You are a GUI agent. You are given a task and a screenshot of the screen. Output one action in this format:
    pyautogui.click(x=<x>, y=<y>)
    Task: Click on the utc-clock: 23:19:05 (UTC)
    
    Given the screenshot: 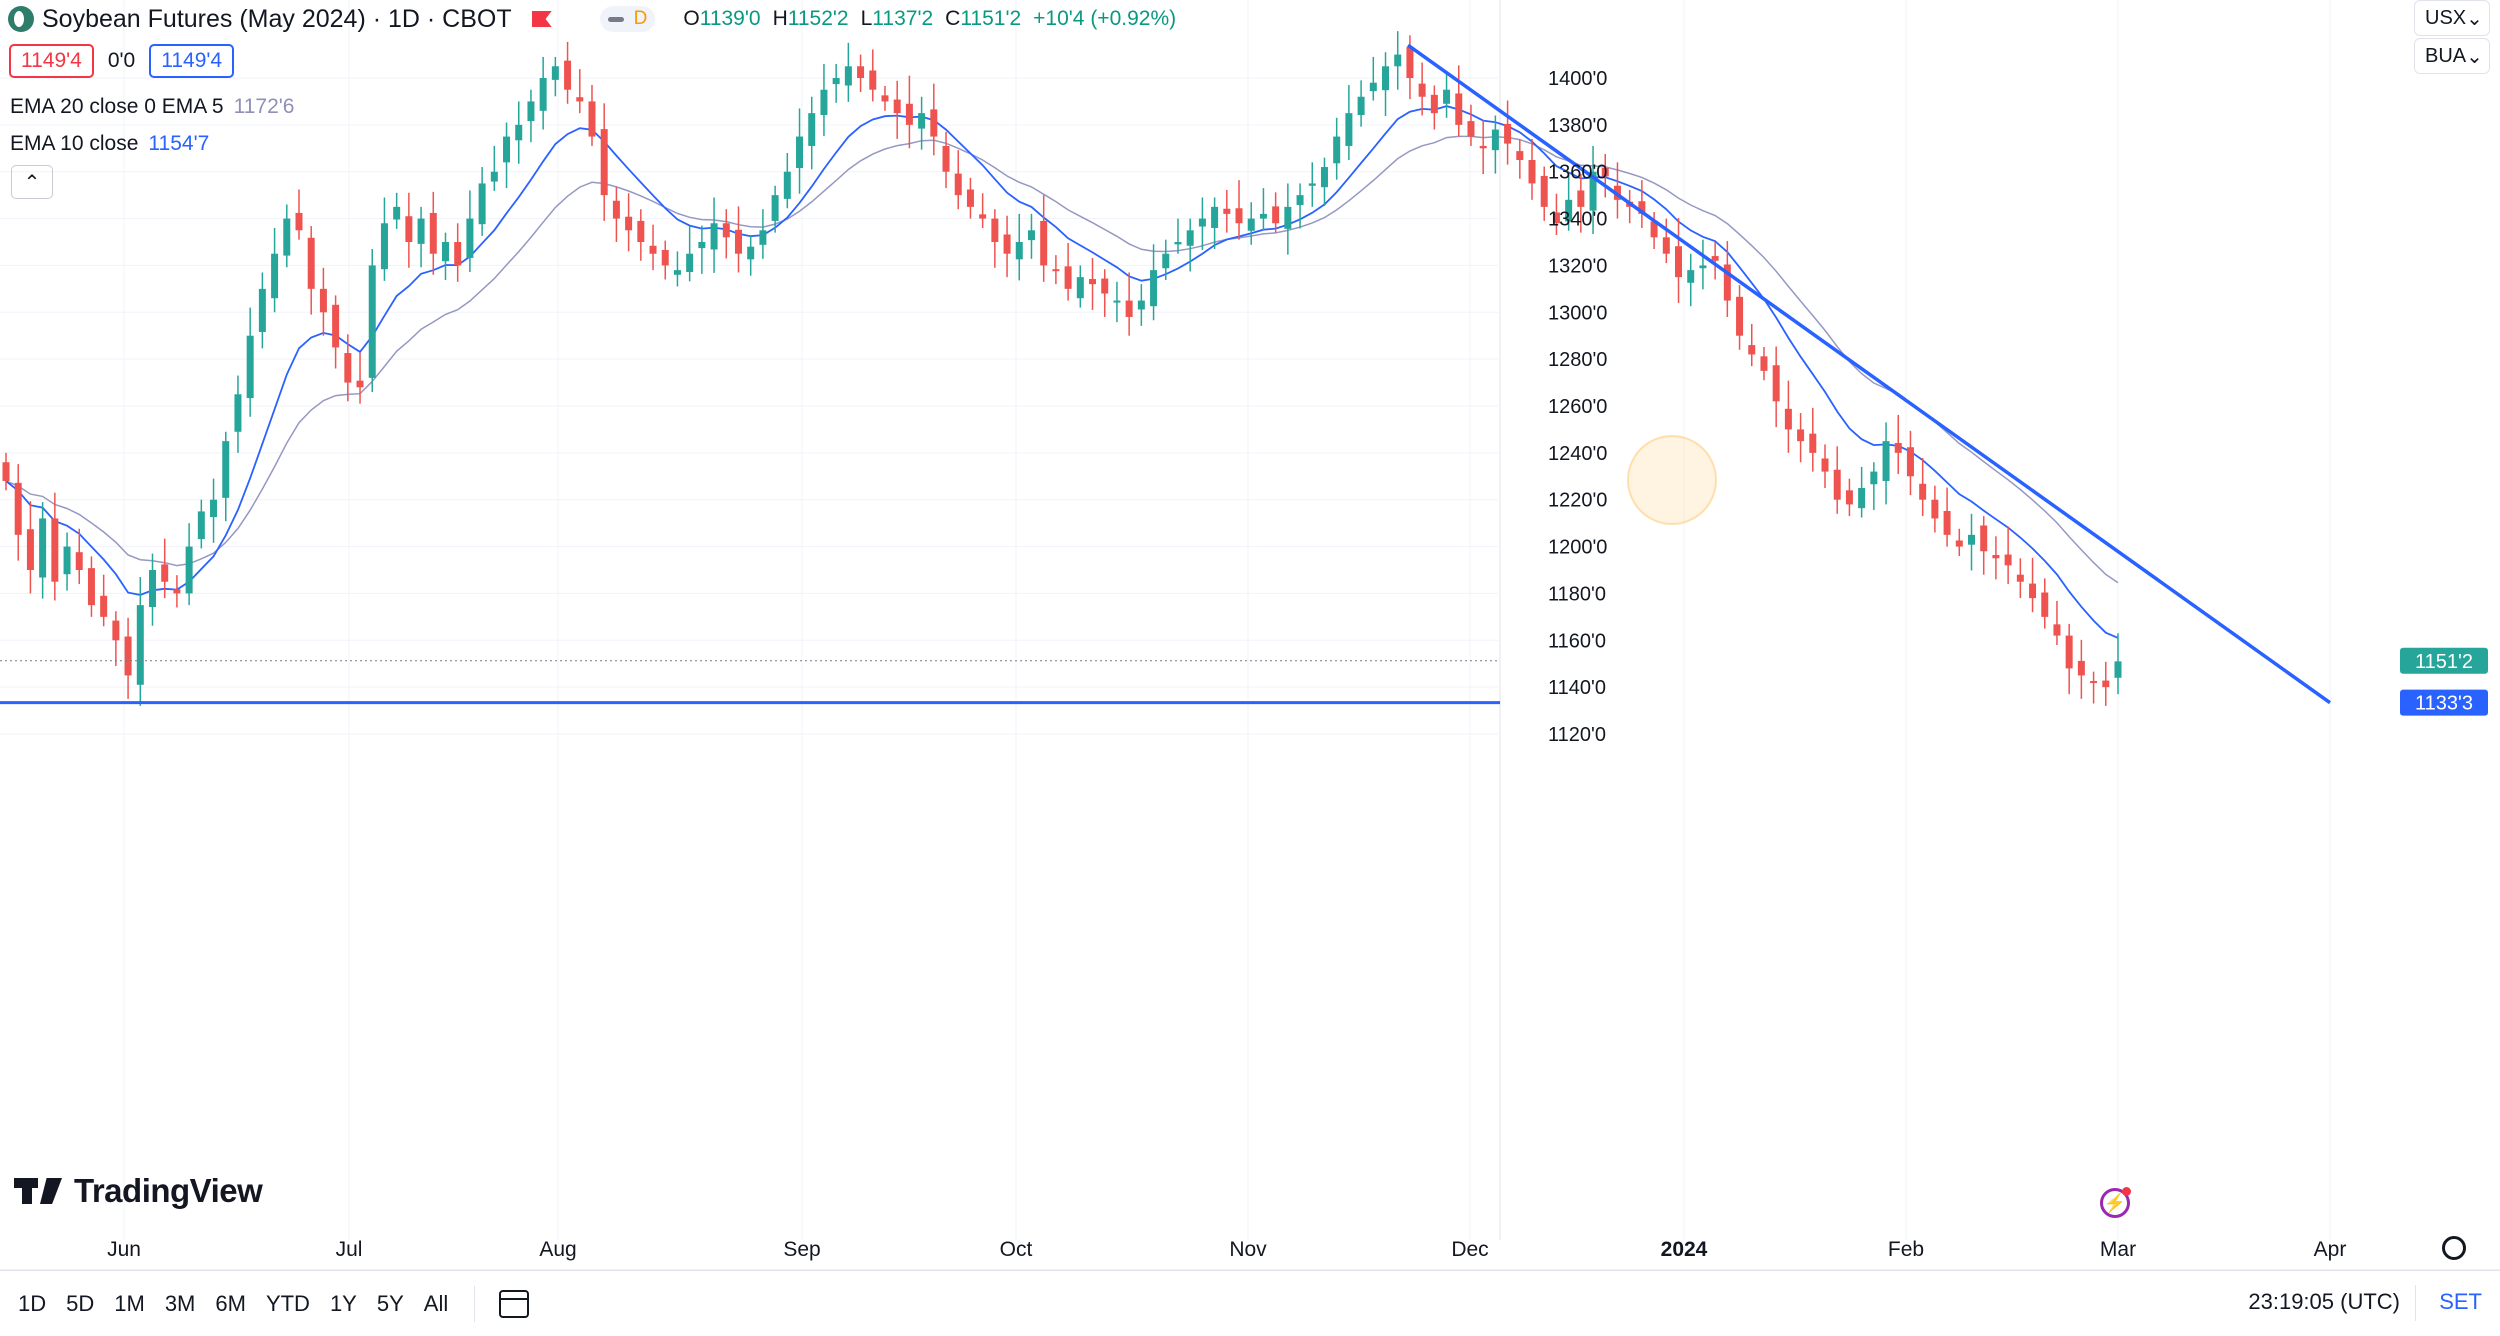 What is the action you would take?
    pyautogui.click(x=2324, y=1301)
    